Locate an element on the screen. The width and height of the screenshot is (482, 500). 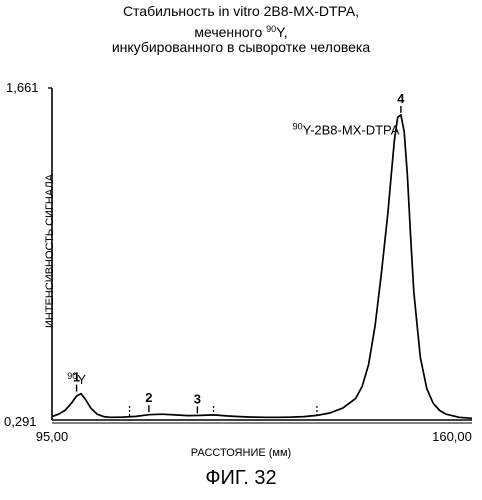
y-tick-label-top: 1,661 is located at coordinates (22, 87).